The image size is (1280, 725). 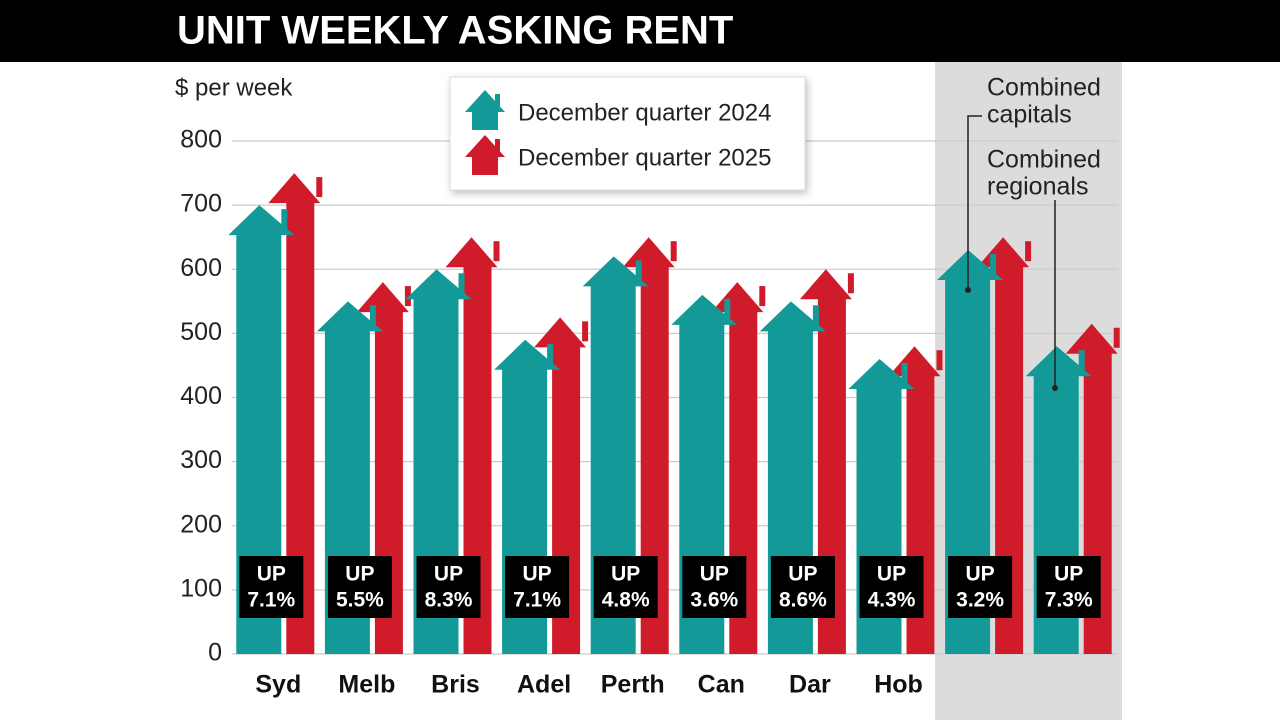 What do you see at coordinates (449, 600) in the screenshot?
I see `change-label: 8.3%` at bounding box center [449, 600].